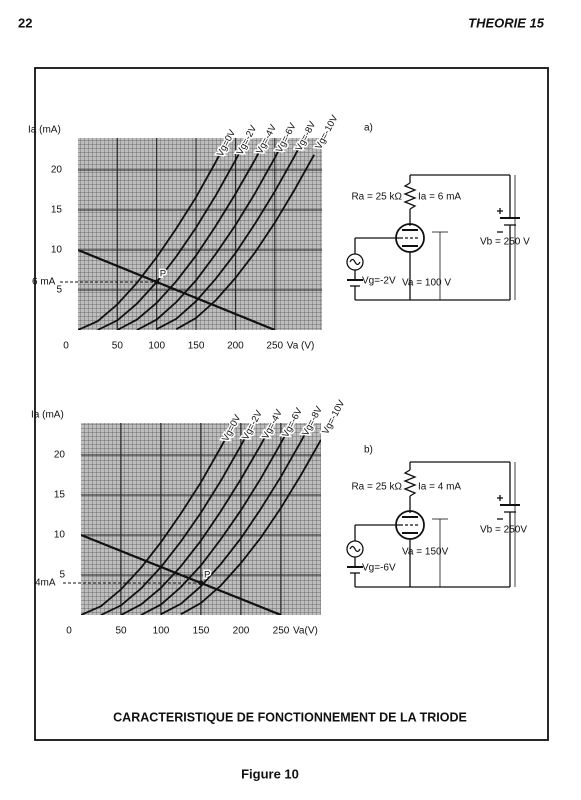 The height and width of the screenshot is (800, 581). What do you see at coordinates (305, 631) in the screenshot?
I see `x-axis-label: Va(V)` at bounding box center [305, 631].